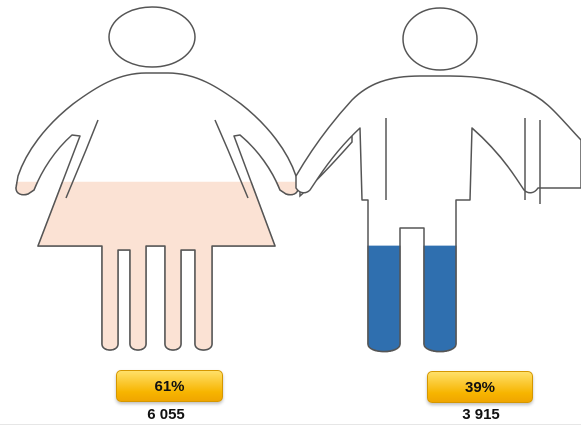 Image resolution: width=581 pixels, height=428 pixels. What do you see at coordinates (440, 39) in the screenshot?
I see `man-head` at bounding box center [440, 39].